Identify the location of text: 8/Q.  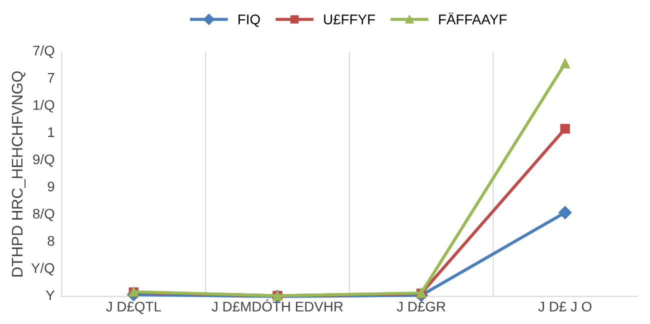
(43, 215).